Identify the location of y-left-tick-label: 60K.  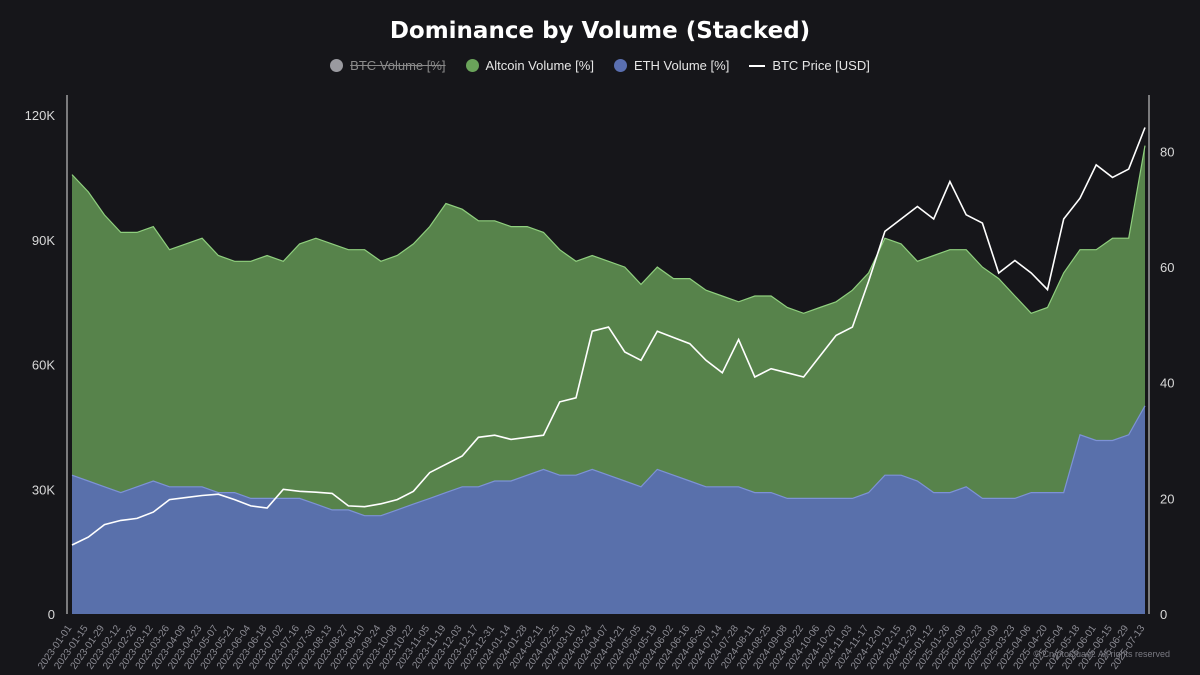
(43, 365).